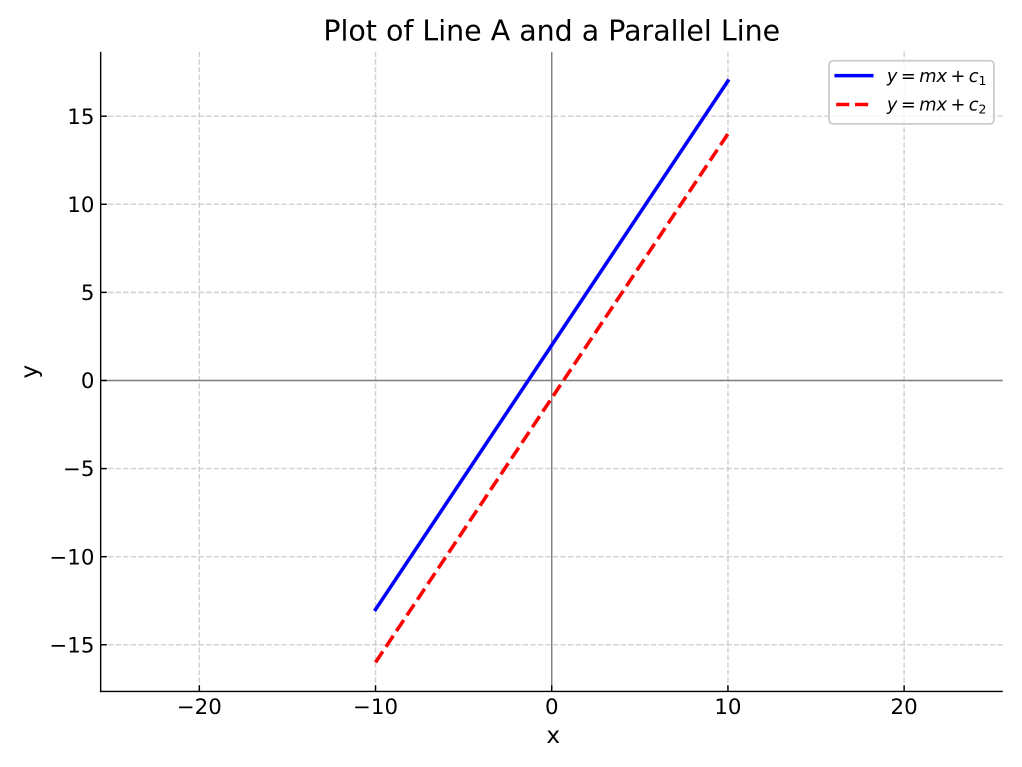 This screenshot has width=1022, height=767. Describe the element at coordinates (911, 92) in the screenshot. I see `legend: y = mx + c1y = mx + c2` at that location.